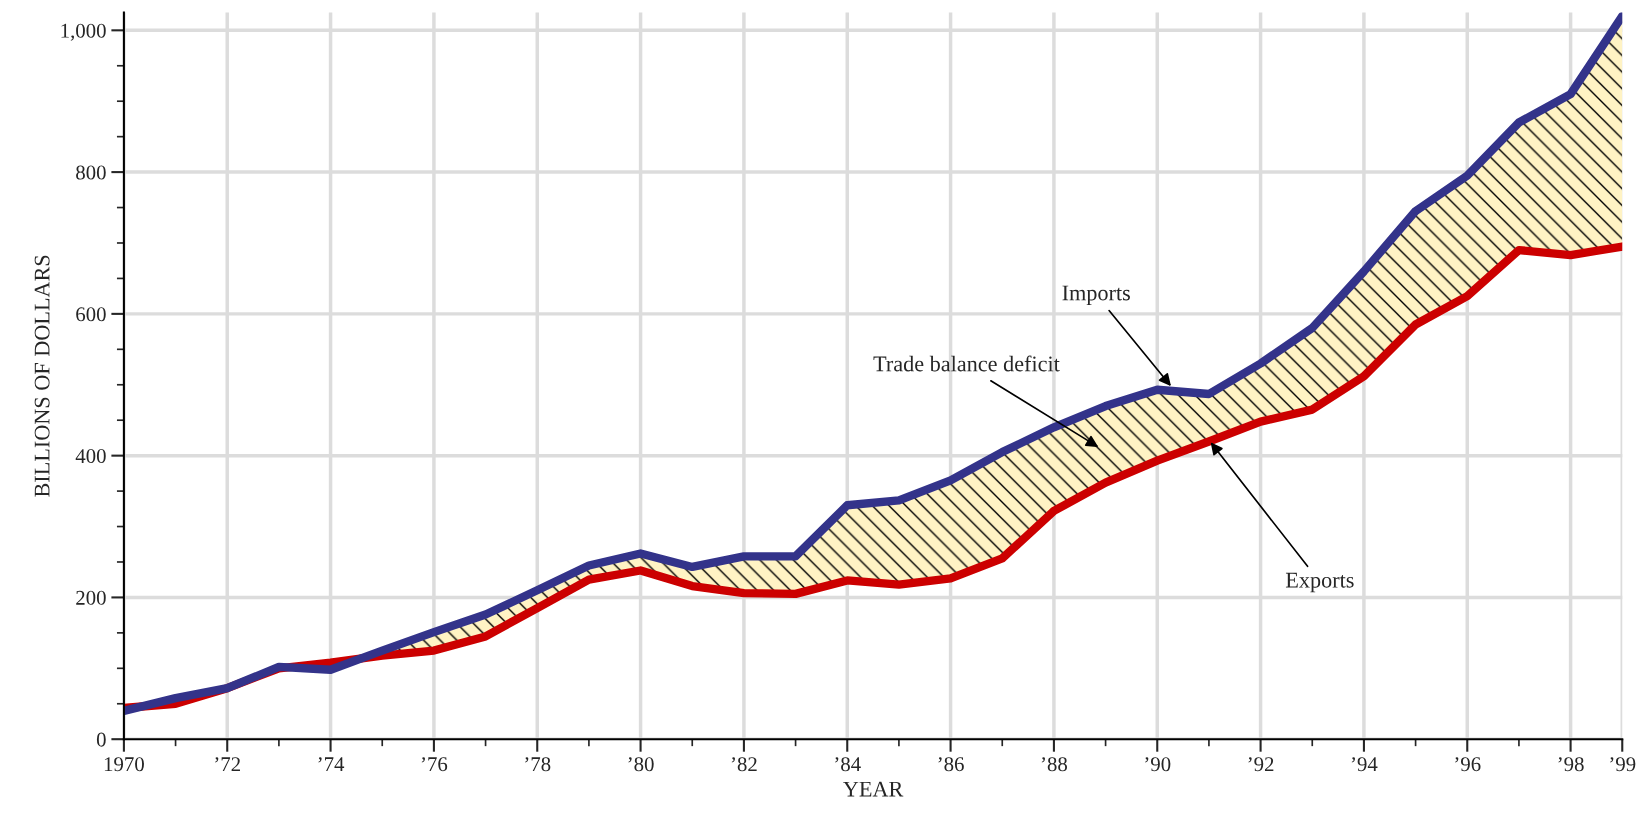 The width and height of the screenshot is (1652, 840). Describe the element at coordinates (1261, 764) in the screenshot. I see `x-tick-label: ’92` at that location.